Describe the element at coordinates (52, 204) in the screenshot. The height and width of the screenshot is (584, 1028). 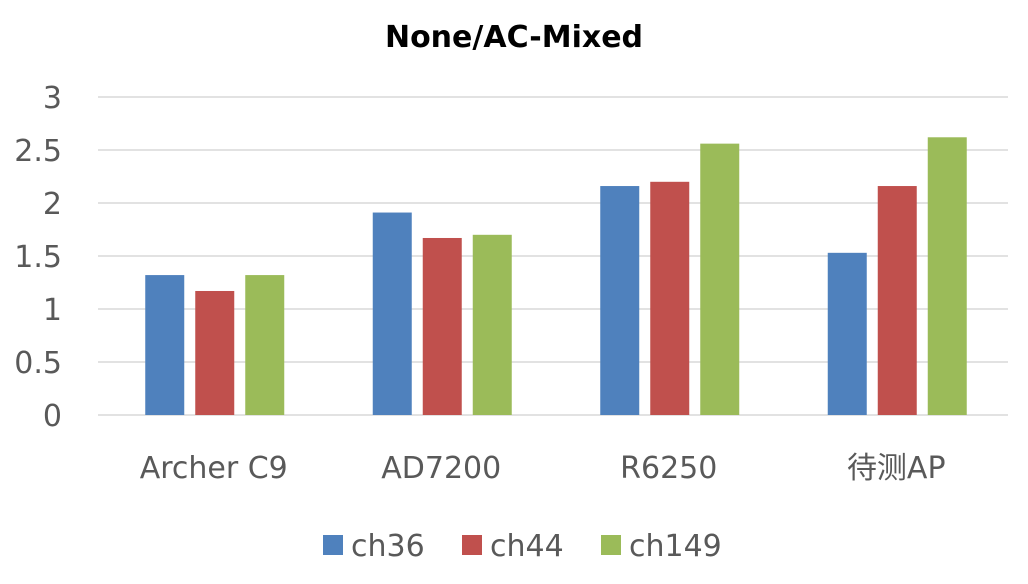
I see `y-tick-label: 2` at that location.